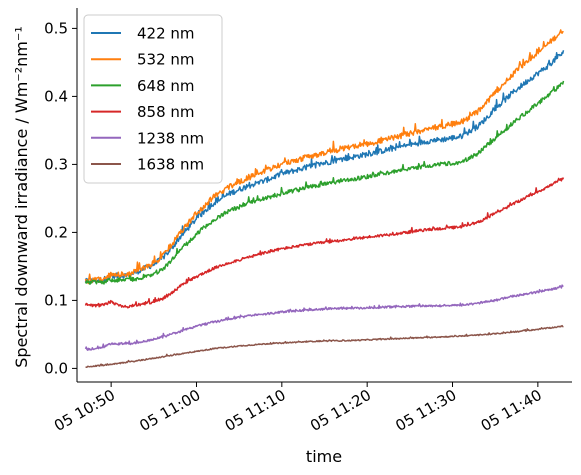 The image size is (581, 475). I want to click on x-tick-label: 05 11:00, so click(169, 410).